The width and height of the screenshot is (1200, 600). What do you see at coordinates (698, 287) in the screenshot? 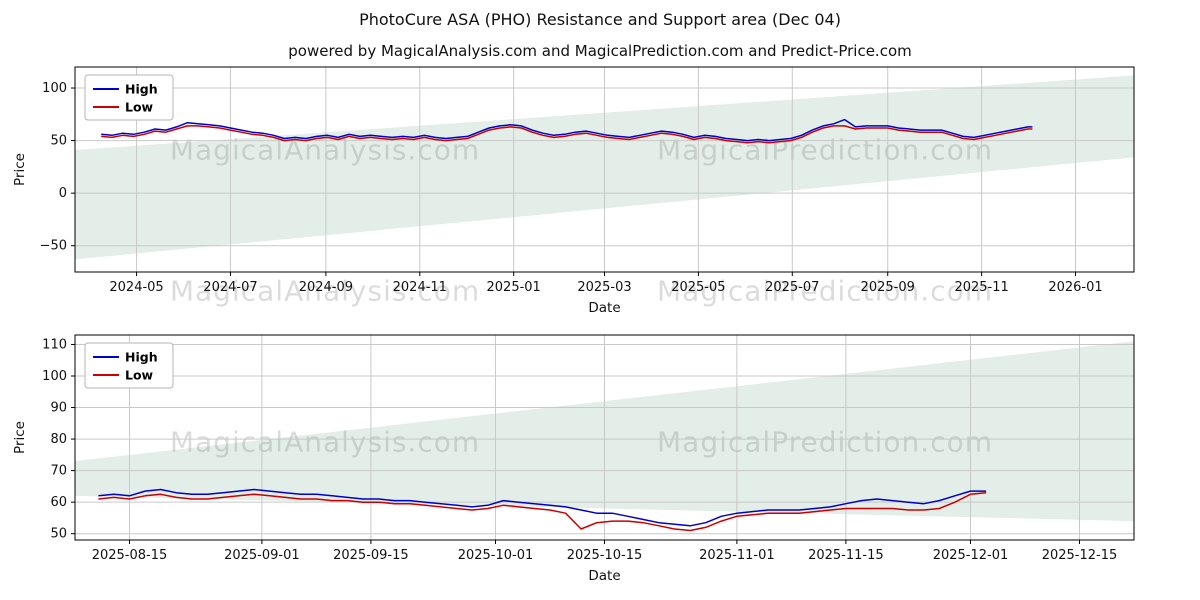
I see `x-tick-label: 2025-05` at bounding box center [698, 287].